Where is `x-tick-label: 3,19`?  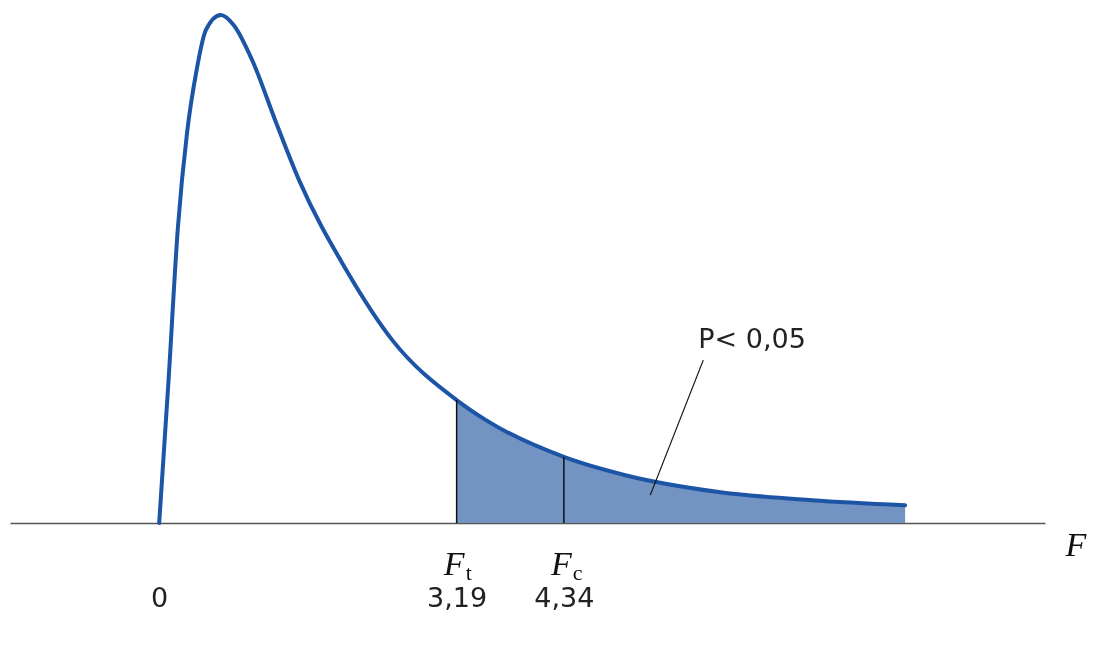 x-tick-label: 3,19 is located at coordinates (457, 597).